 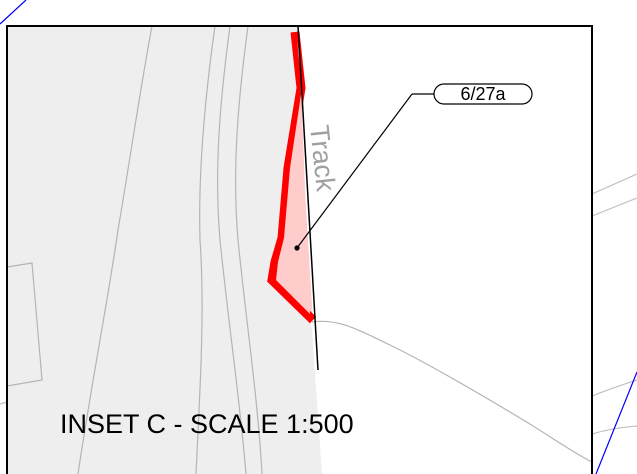 I want to click on plot-reference-tag: 6/27a, so click(x=483, y=94).